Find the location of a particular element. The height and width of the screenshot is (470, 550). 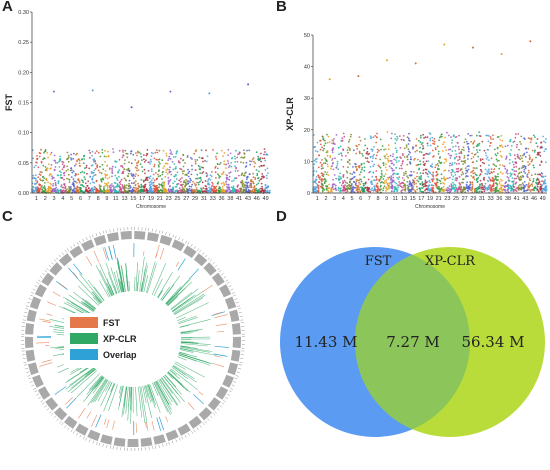

y-tick-label: 0.20 is located at coordinates (23, 73).